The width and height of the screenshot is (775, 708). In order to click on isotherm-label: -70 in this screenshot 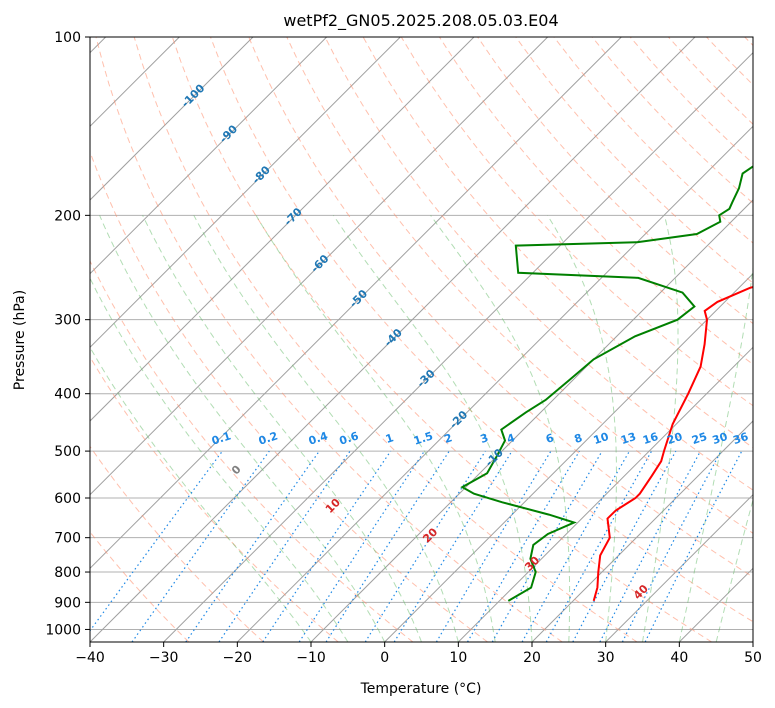, I will do `click(293, 216)`.